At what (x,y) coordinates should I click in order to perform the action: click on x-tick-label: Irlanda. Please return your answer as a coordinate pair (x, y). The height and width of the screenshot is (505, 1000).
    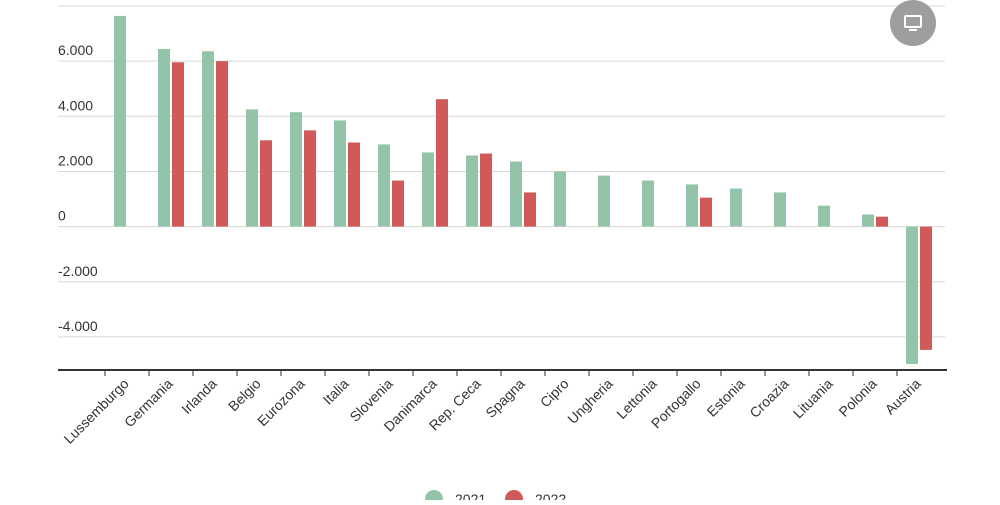
    Looking at the image, I should click on (199, 396).